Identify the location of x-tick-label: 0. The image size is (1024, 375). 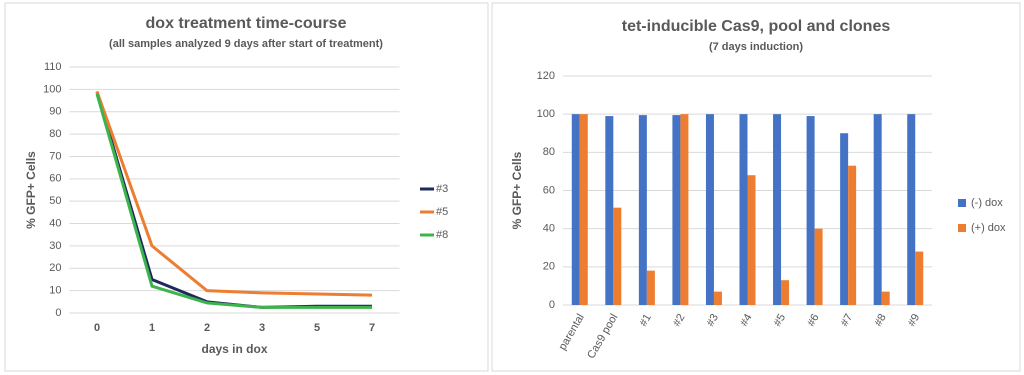
(97, 328).